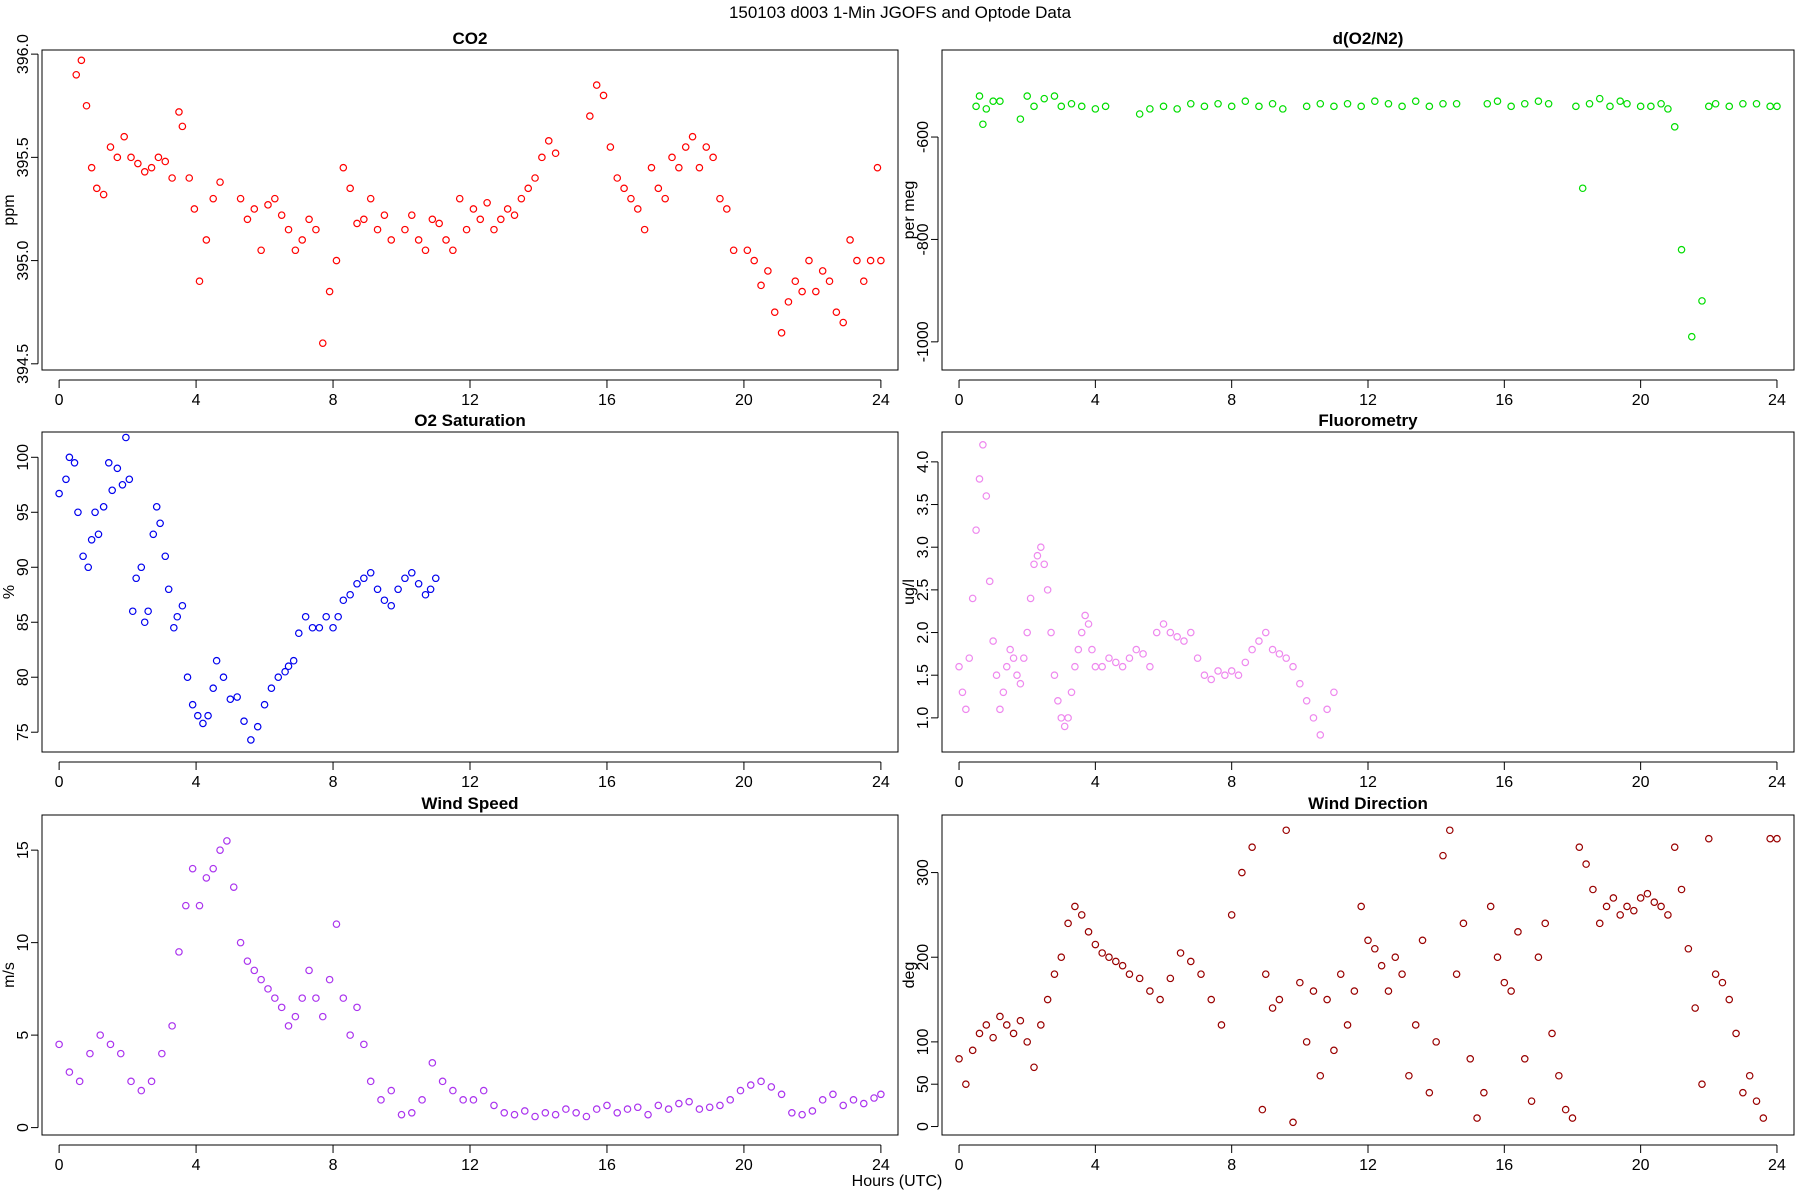 This screenshot has width=1800, height=1200. What do you see at coordinates (247, 588) in the screenshot?
I see `series-points` at bounding box center [247, 588].